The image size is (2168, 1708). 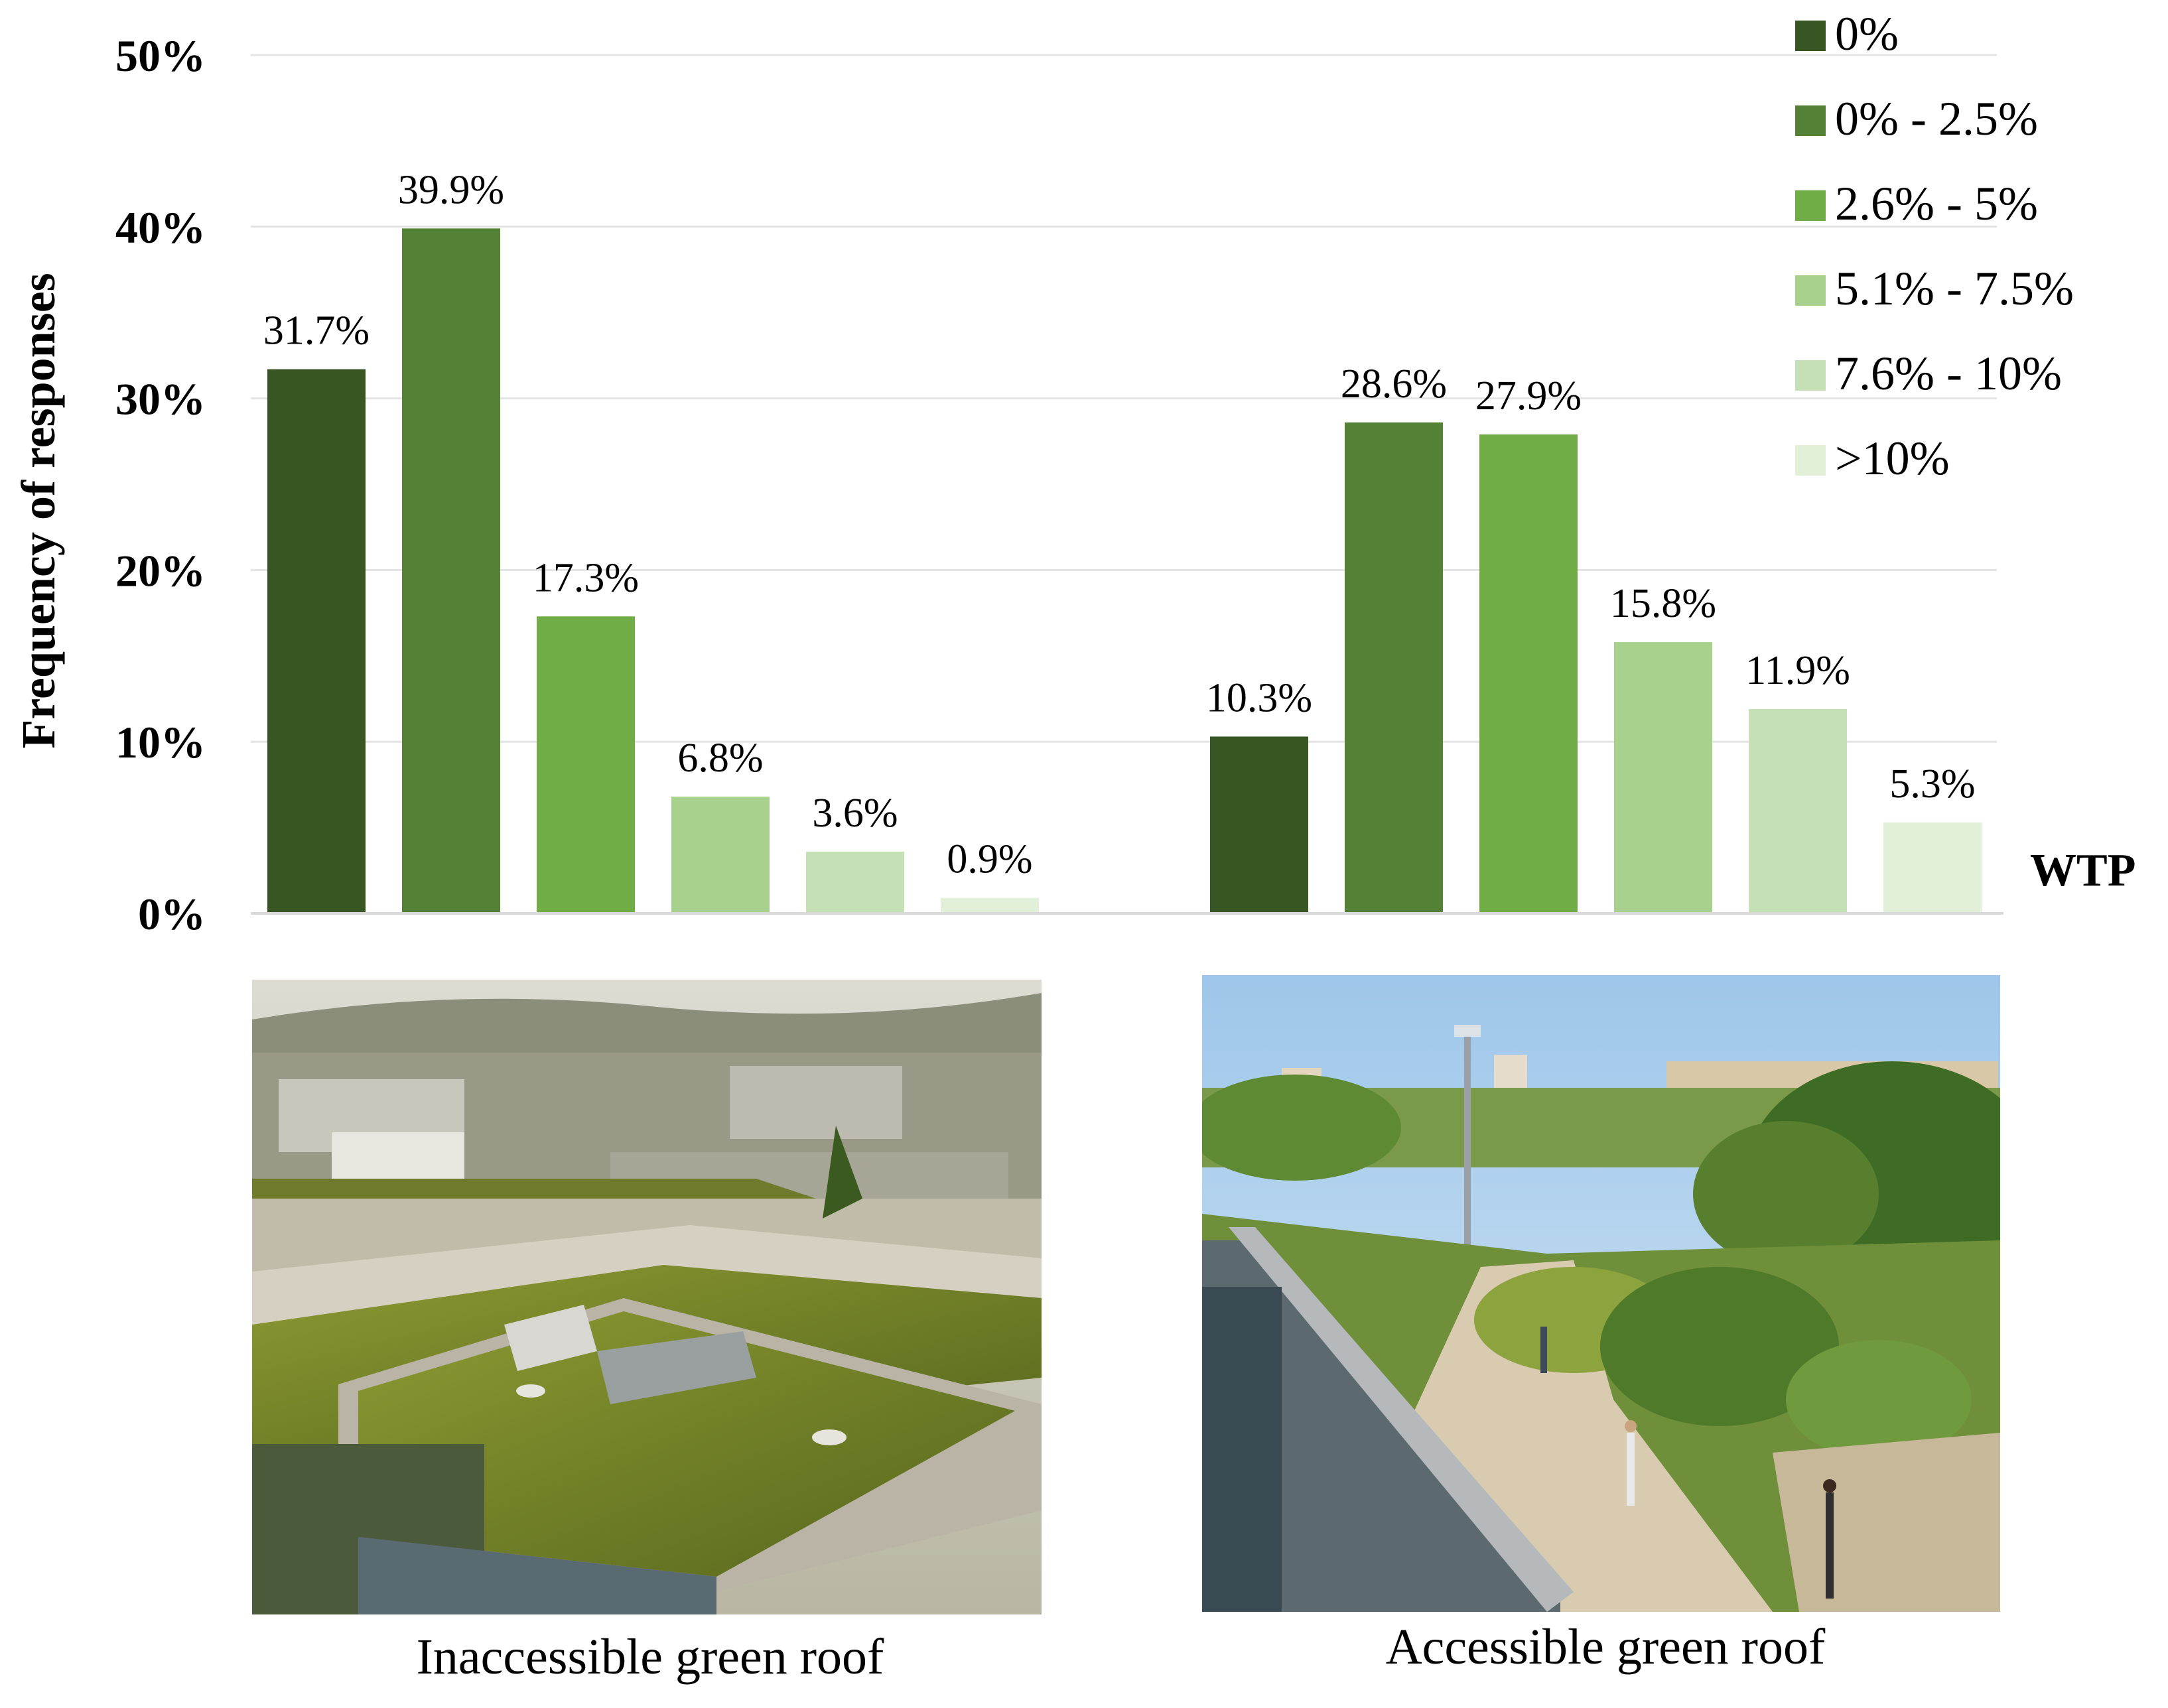 What do you see at coordinates (1663, 603) in the screenshot?
I see `bar-value-label: 15.8%` at bounding box center [1663, 603].